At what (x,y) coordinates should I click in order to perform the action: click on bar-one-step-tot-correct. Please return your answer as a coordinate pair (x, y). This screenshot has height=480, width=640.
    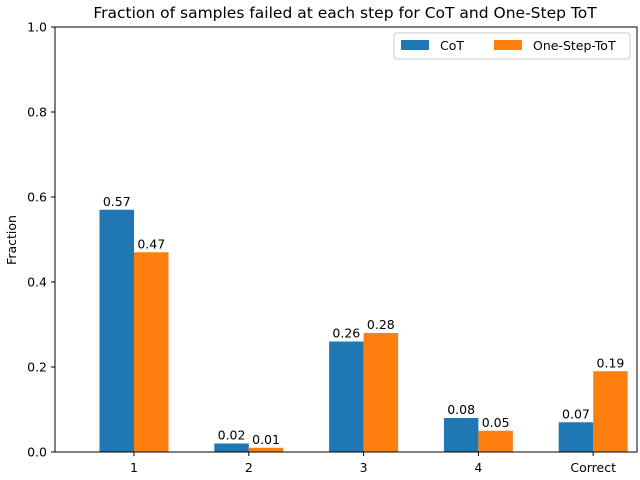
    Looking at the image, I should click on (610, 411).